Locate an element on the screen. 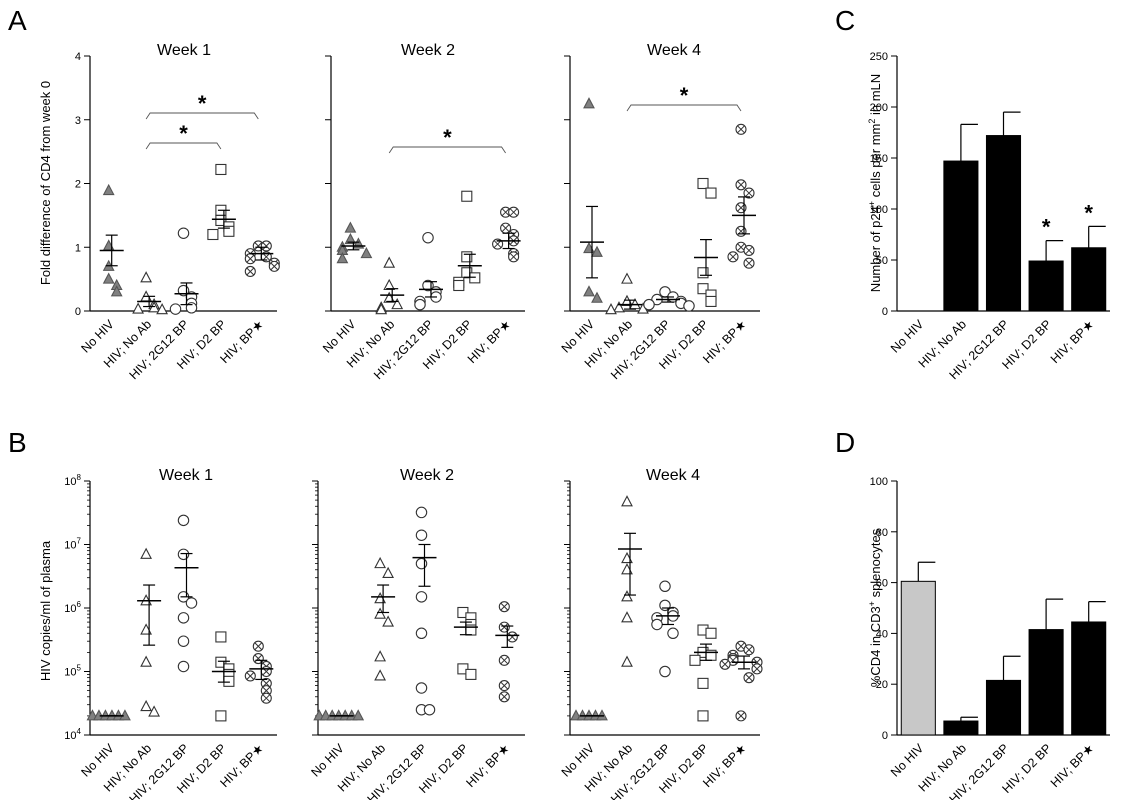 The image size is (1129, 800). chart-b2-title: Week 2 is located at coordinates (427, 475).